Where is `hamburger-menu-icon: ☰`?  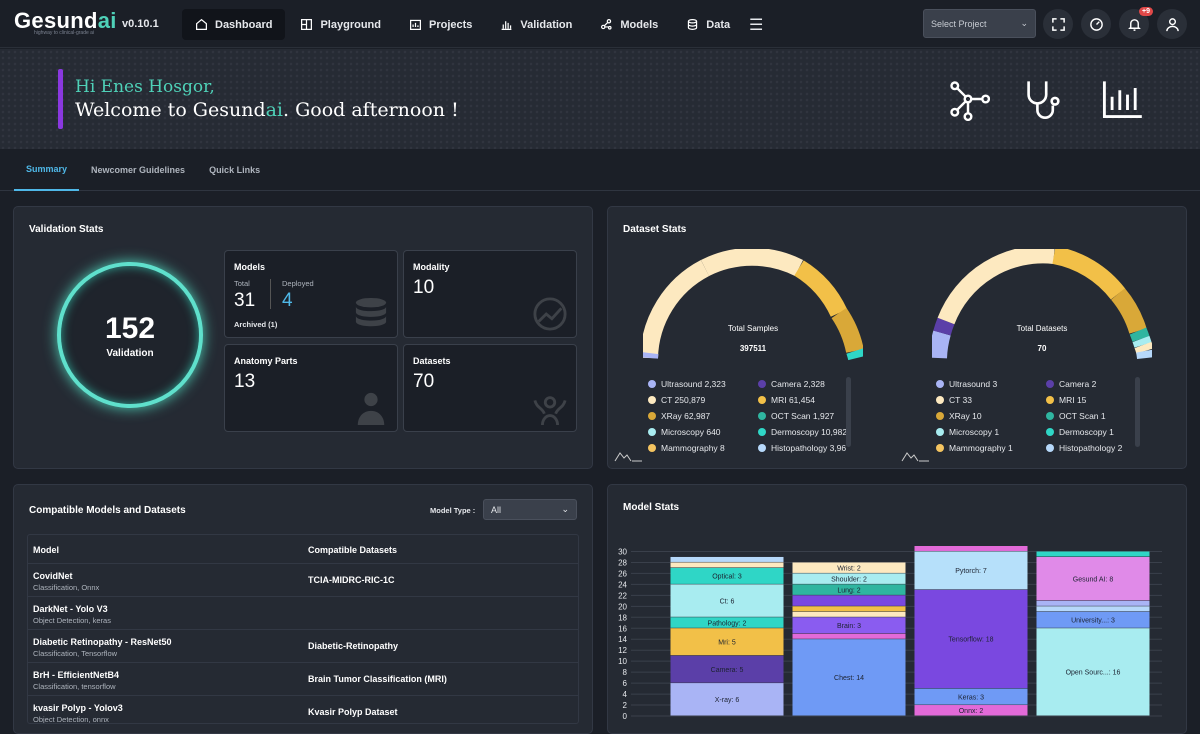
hamburger-menu-icon: ☰ is located at coordinates (756, 25).